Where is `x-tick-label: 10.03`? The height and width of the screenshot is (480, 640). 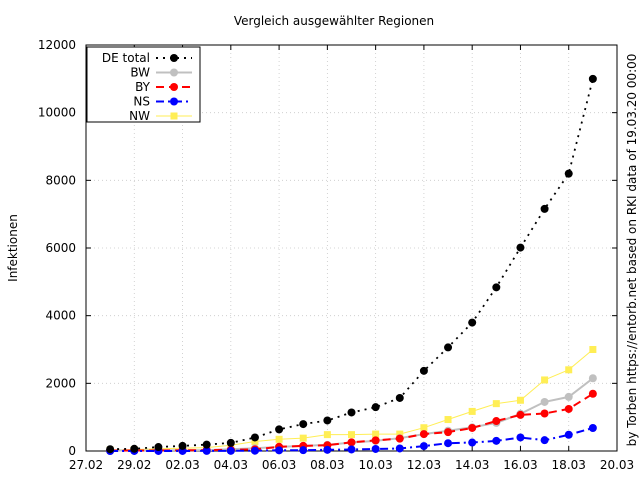 x-tick-label: 10.03 is located at coordinates (375, 465).